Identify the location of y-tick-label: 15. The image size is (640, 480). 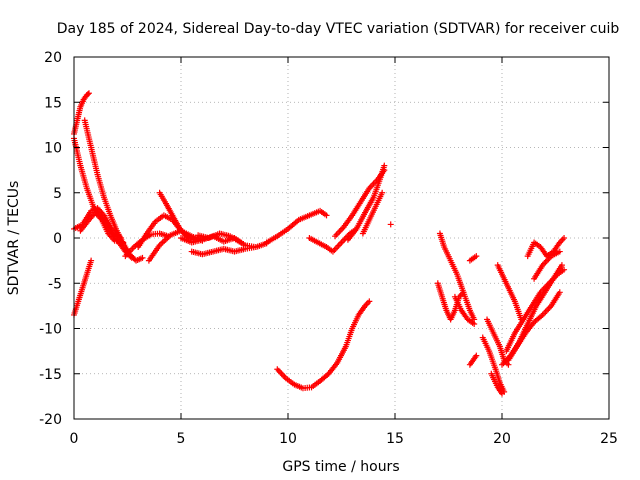
(53, 103).